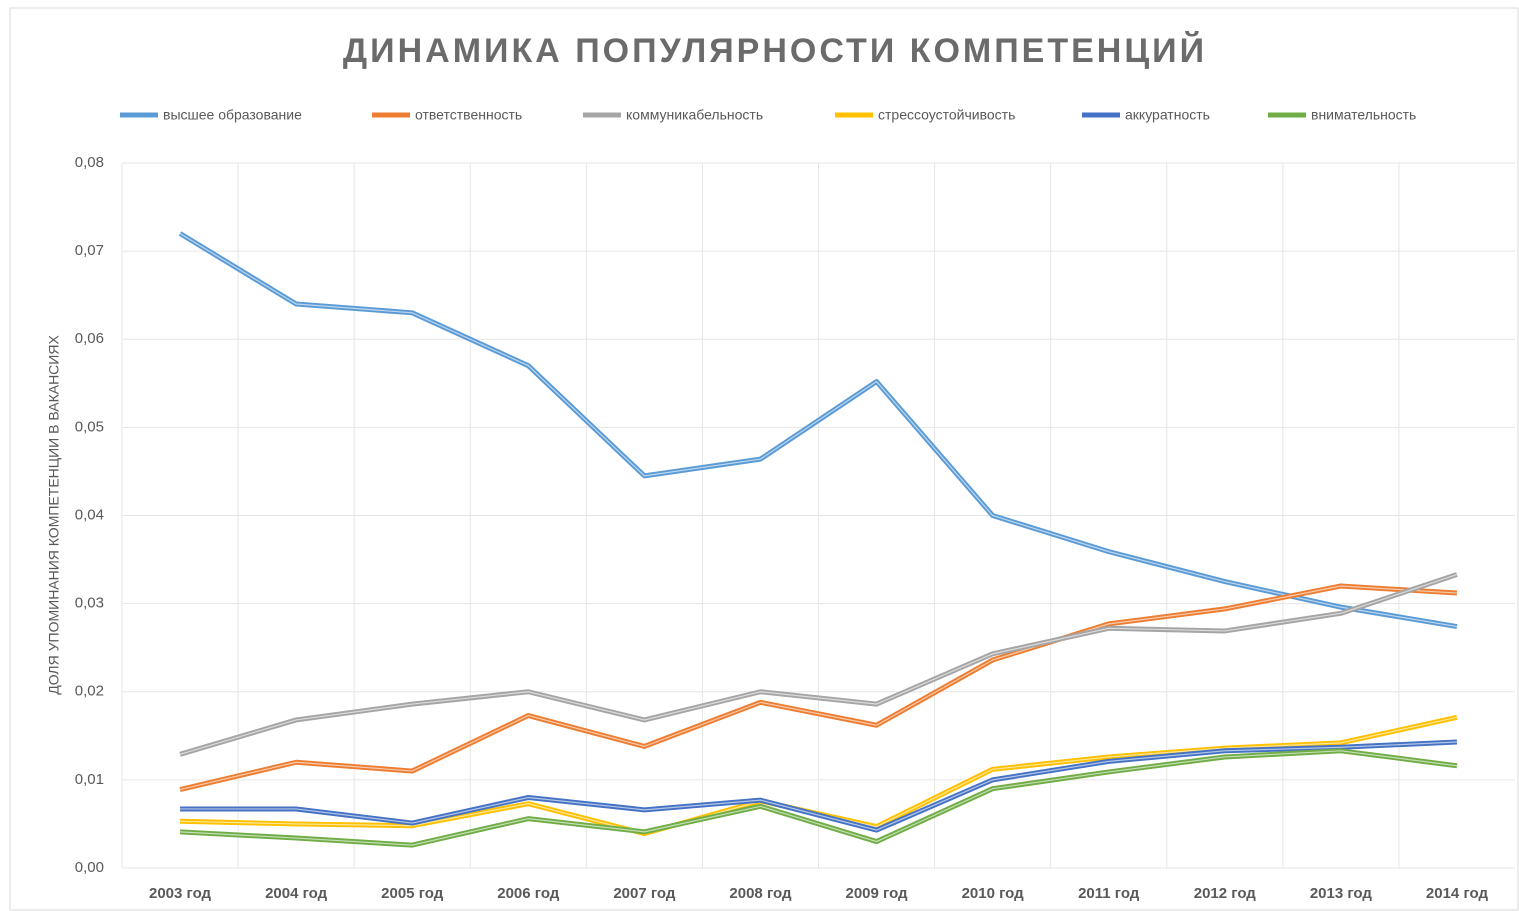 This screenshot has height=911, width=1519. What do you see at coordinates (89, 250) in the screenshot?
I see `y-tick-label: 0,07` at bounding box center [89, 250].